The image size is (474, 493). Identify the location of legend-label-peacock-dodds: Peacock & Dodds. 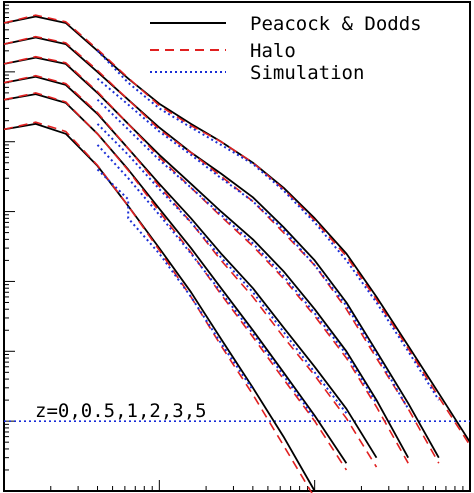
(336, 24).